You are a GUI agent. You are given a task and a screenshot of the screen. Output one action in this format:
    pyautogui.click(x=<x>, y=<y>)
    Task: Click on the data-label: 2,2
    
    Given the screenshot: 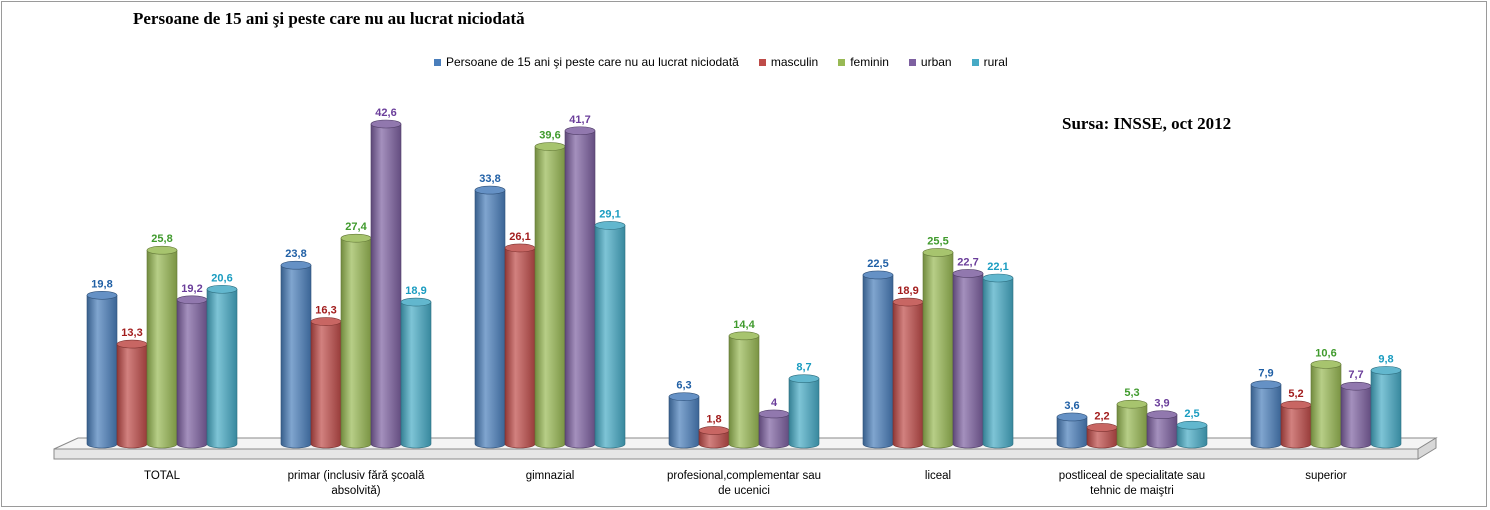 What is the action you would take?
    pyautogui.click(x=1101, y=416)
    